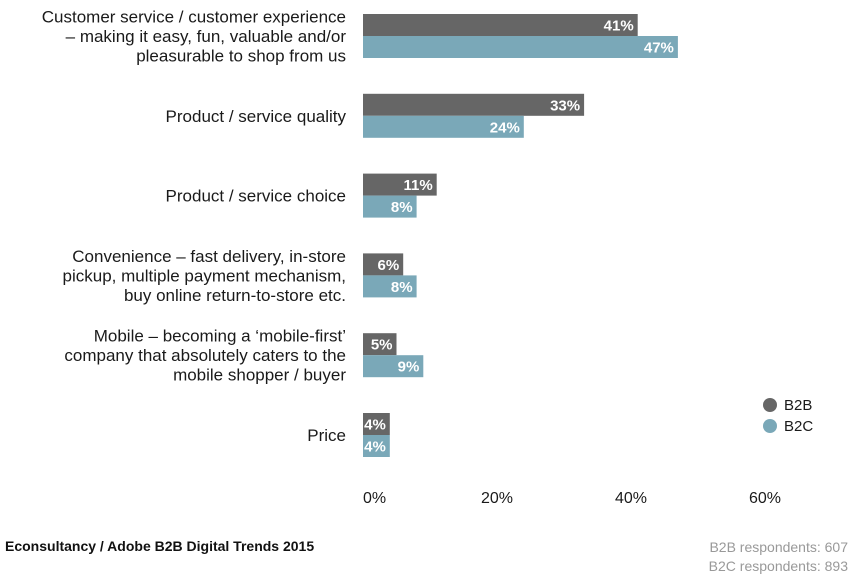 The width and height of the screenshot is (855, 584). What do you see at coordinates (417, 185) in the screenshot?
I see `data-label: 11%` at bounding box center [417, 185].